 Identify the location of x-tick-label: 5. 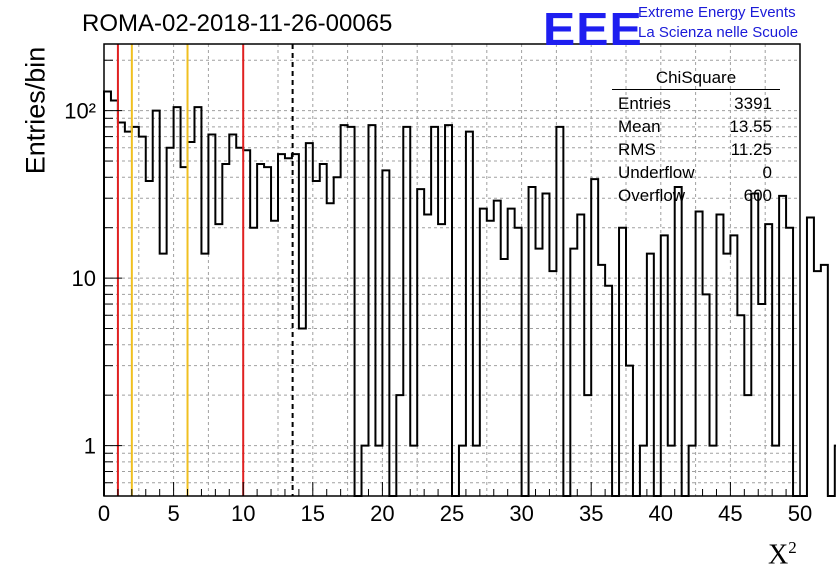
(173, 513).